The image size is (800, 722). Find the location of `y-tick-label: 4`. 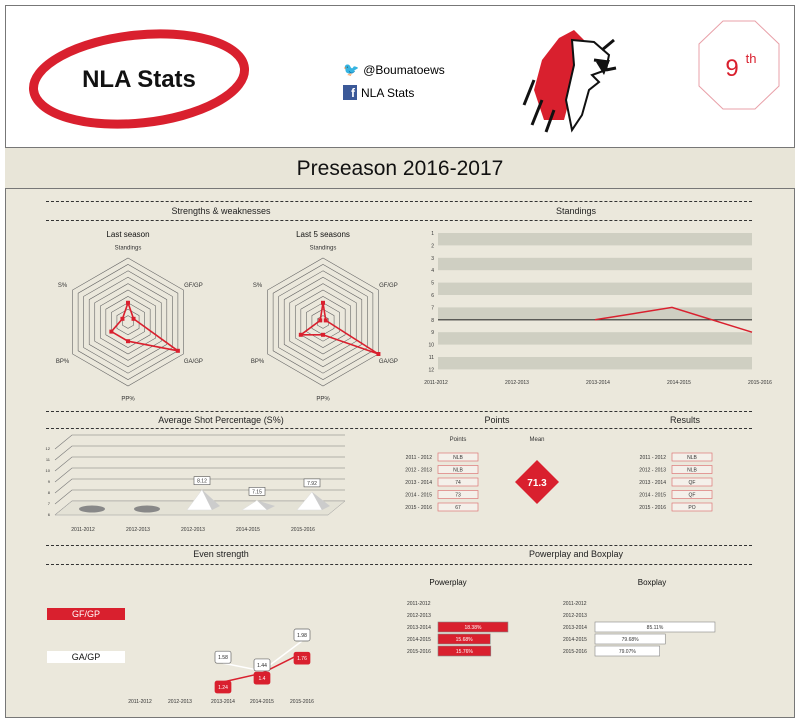

y-tick-label: 4 is located at coordinates (432, 271).